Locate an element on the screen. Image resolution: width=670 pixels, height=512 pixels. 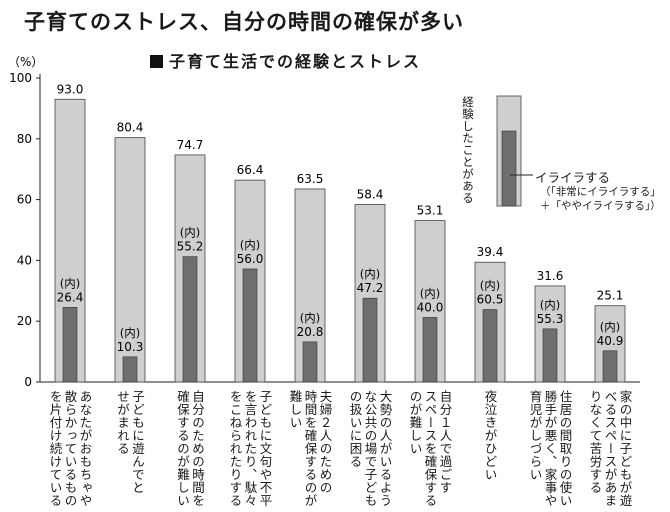
y-tick-label-2: 40 is located at coordinates (24, 260).